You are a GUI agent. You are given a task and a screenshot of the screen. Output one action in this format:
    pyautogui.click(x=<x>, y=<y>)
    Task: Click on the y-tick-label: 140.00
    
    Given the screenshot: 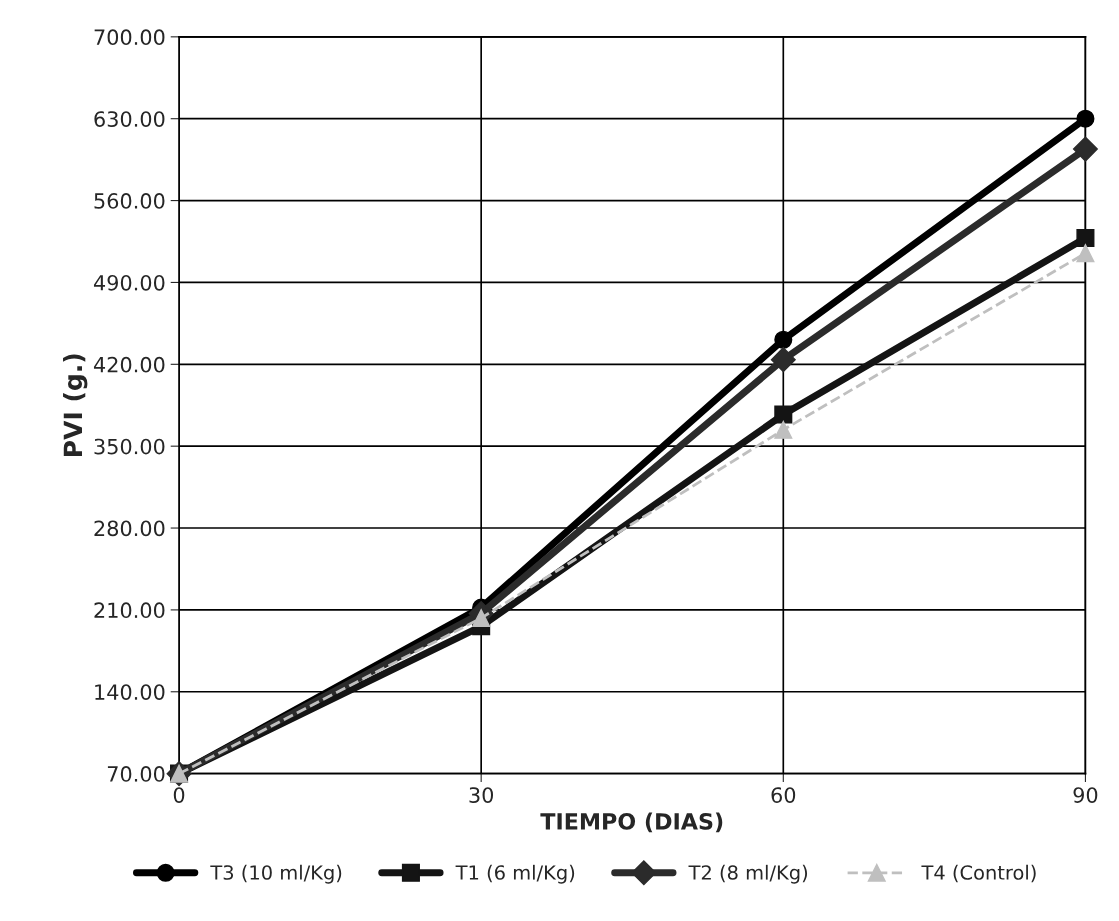 What is the action you would take?
    pyautogui.click(x=130, y=692)
    